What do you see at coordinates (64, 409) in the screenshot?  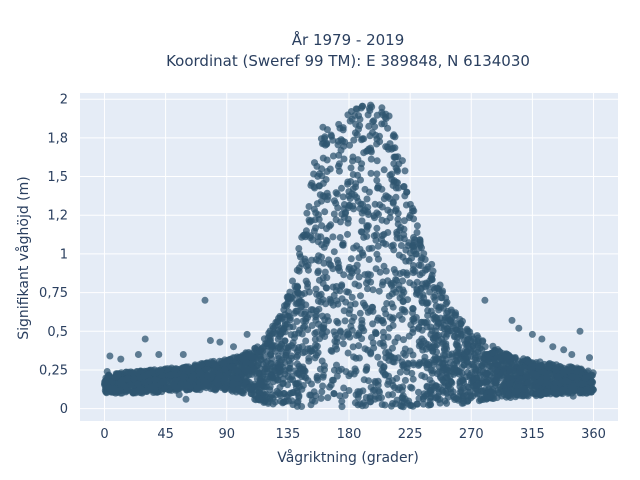 I see `y-tick-label: 0` at bounding box center [64, 409].